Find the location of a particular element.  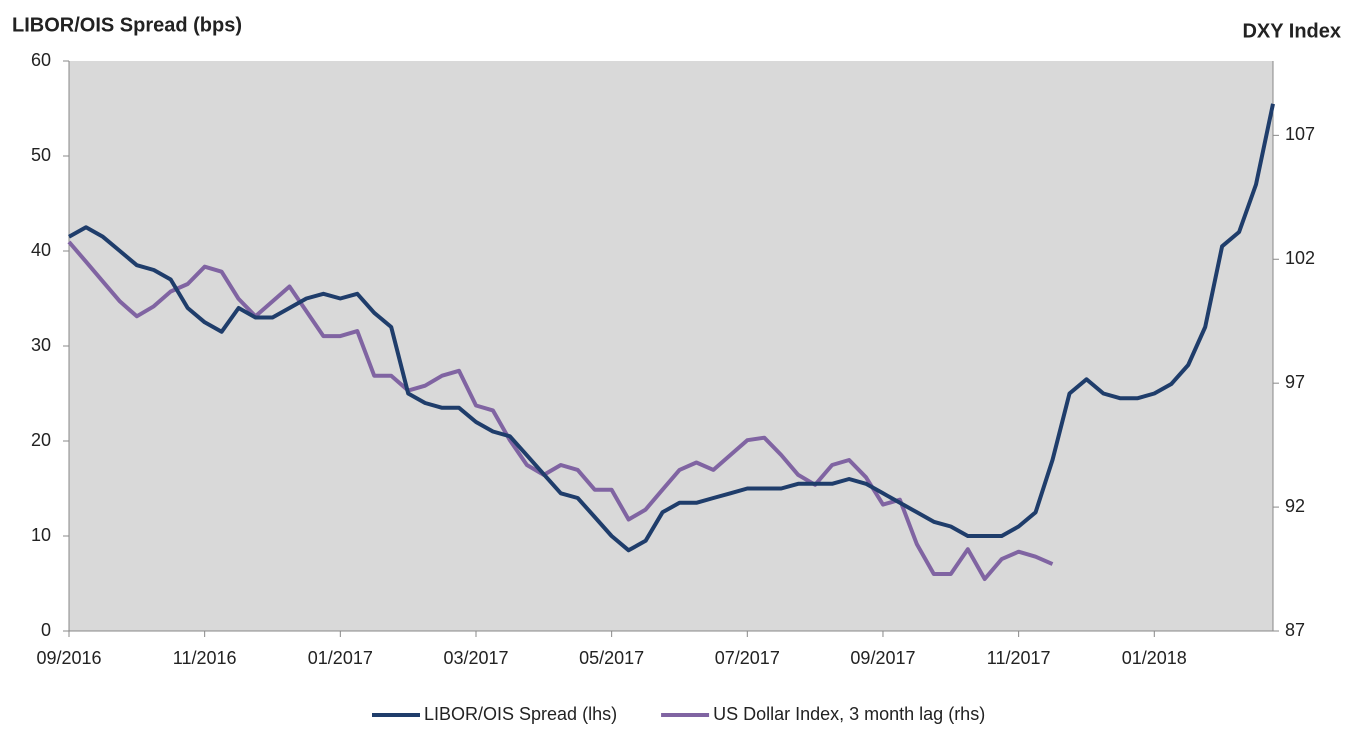

y-tick-label: 0 is located at coordinates (46, 630).